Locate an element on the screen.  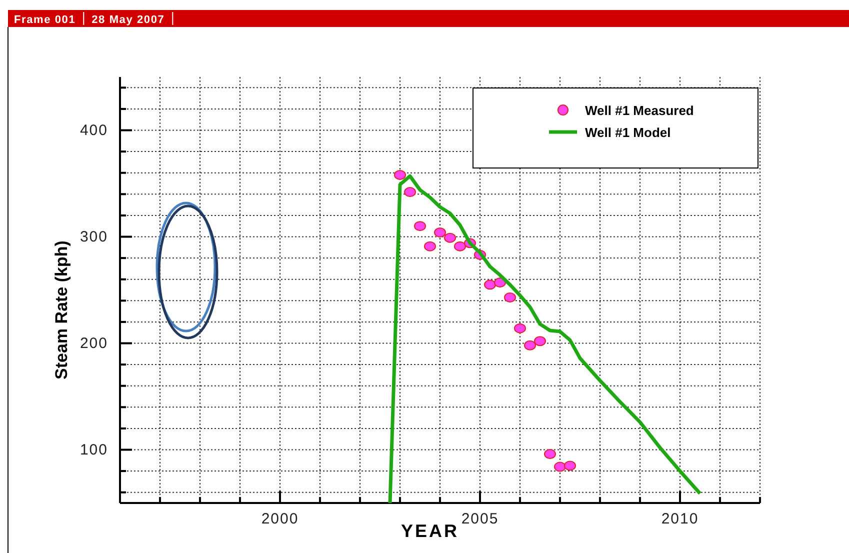
y-tick-label: 100 is located at coordinates (94, 450).